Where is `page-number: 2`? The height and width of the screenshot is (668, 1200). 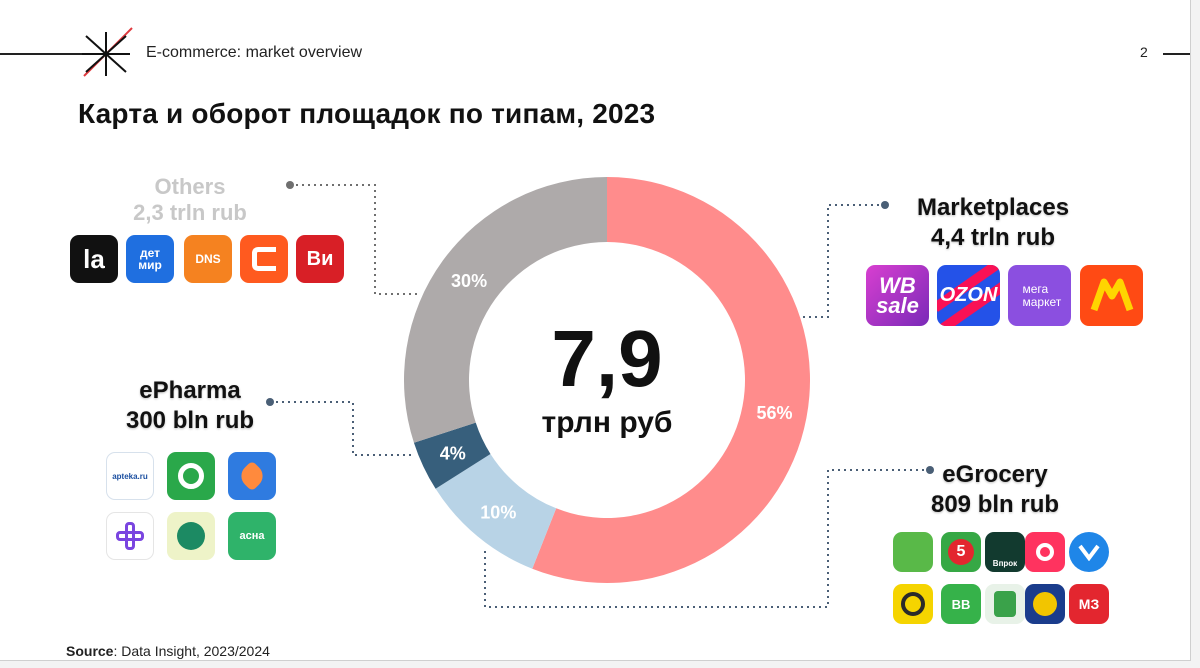 page-number: 2 is located at coordinates (1144, 52).